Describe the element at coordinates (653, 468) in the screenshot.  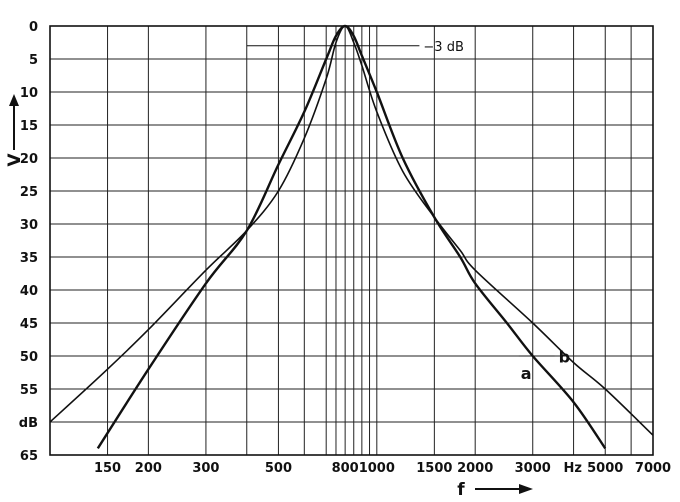
I see `x-tick-label-7000: 7000` at that location.